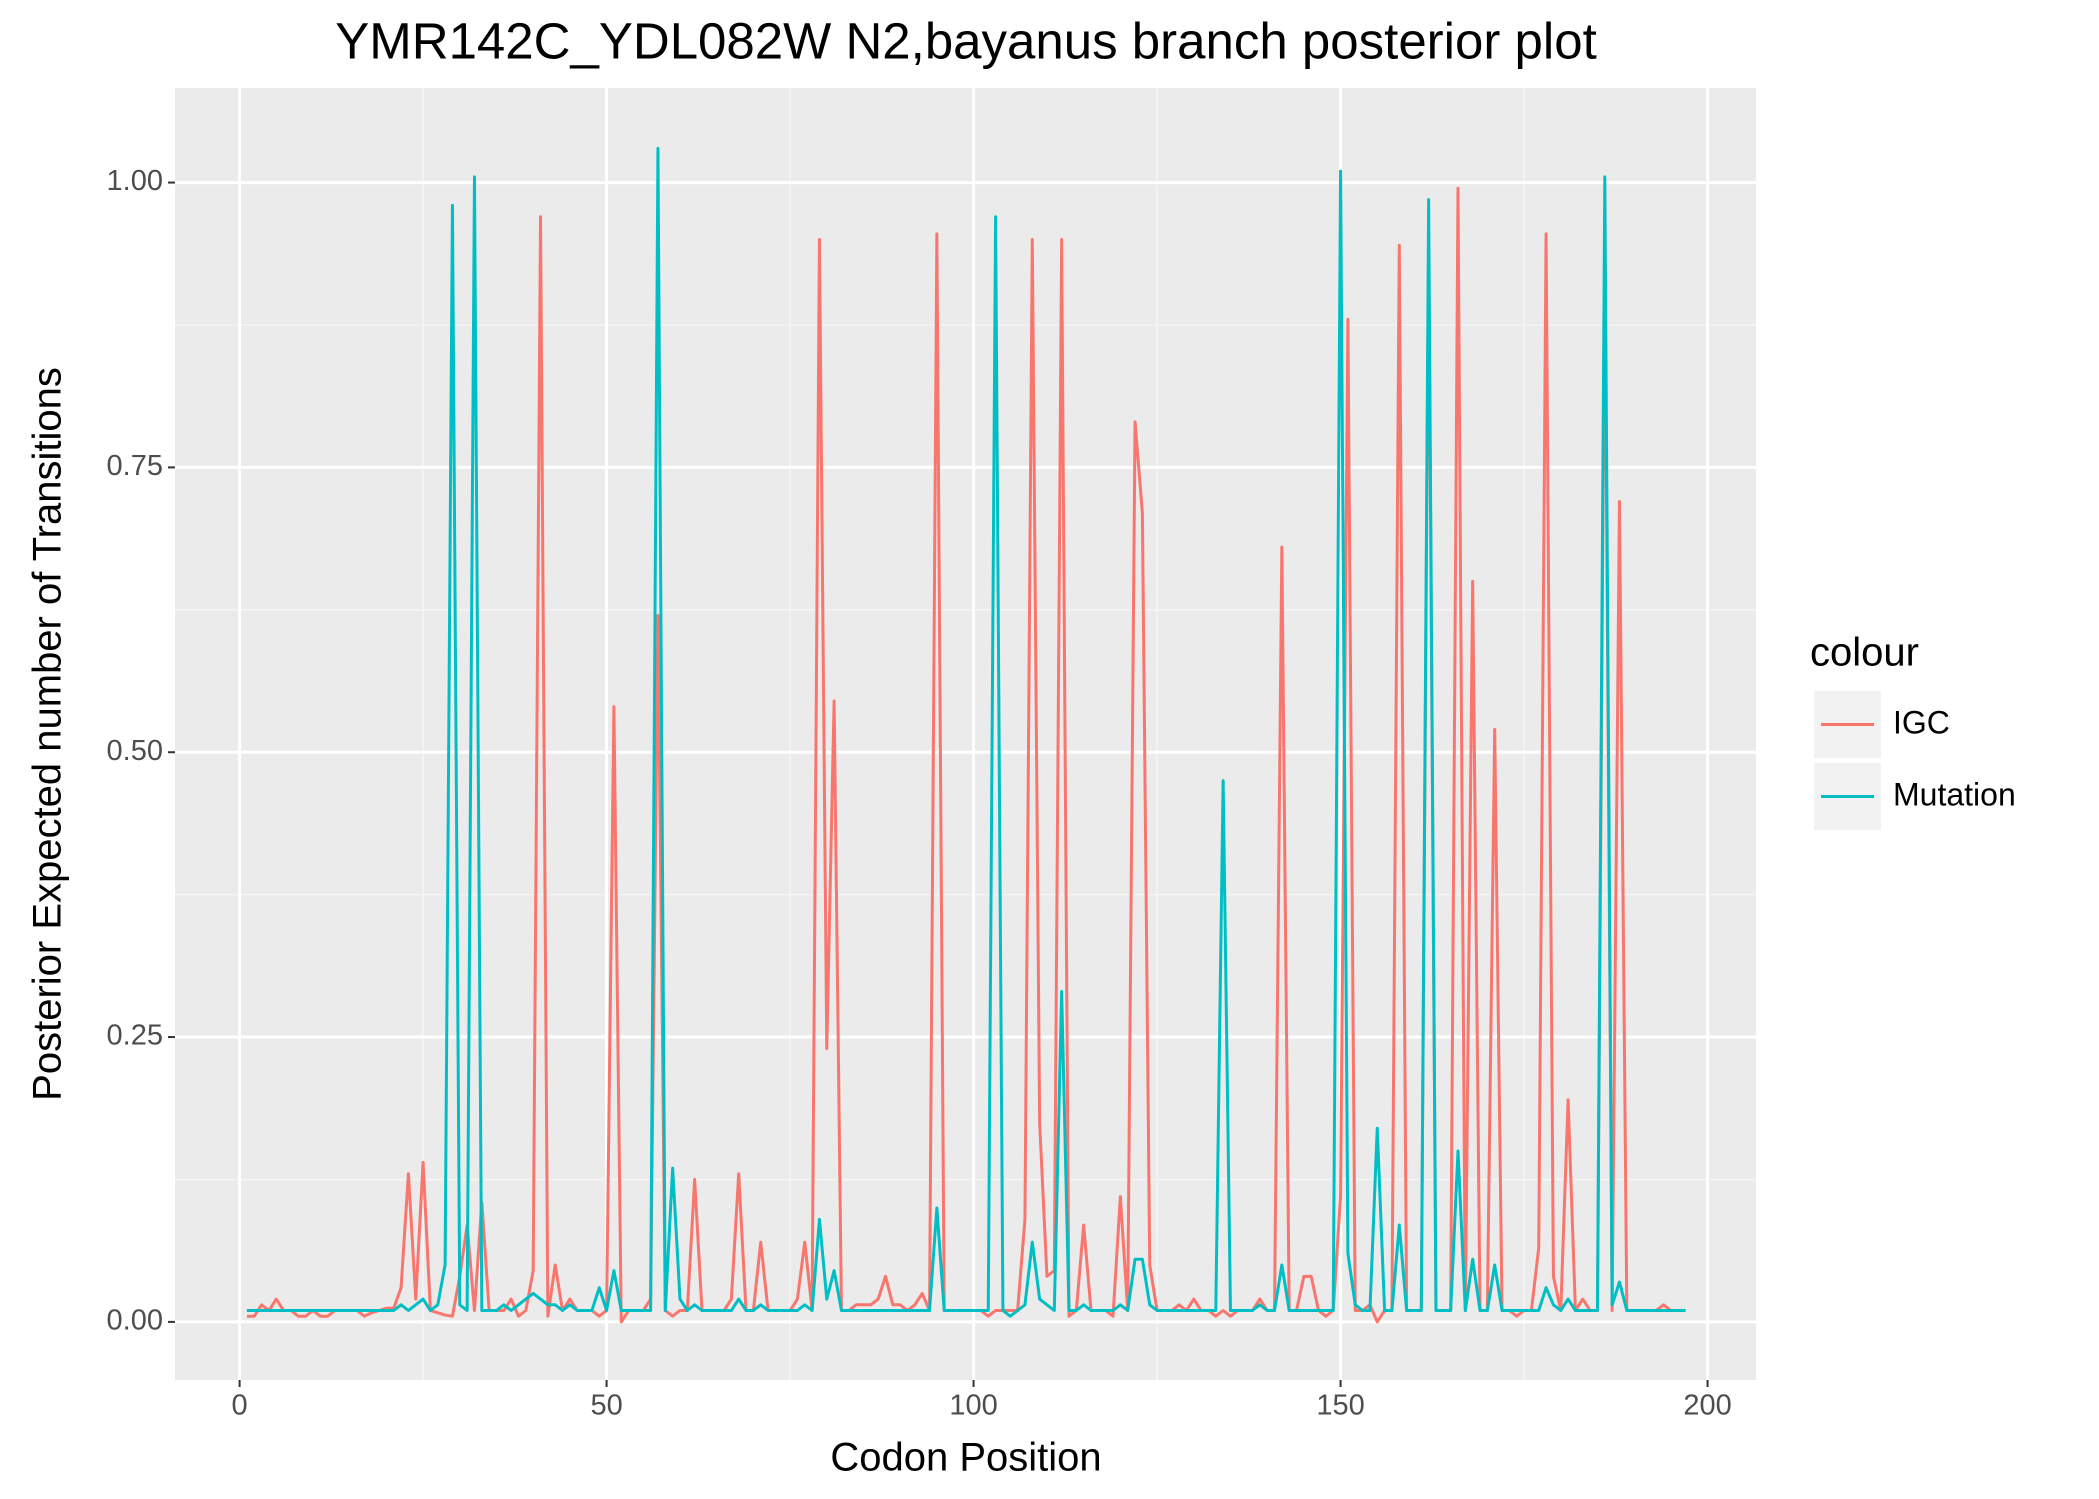 This screenshot has width=2099, height=1499. What do you see at coordinates (240, 1406) in the screenshot?
I see `x-tick-label: 0` at bounding box center [240, 1406].